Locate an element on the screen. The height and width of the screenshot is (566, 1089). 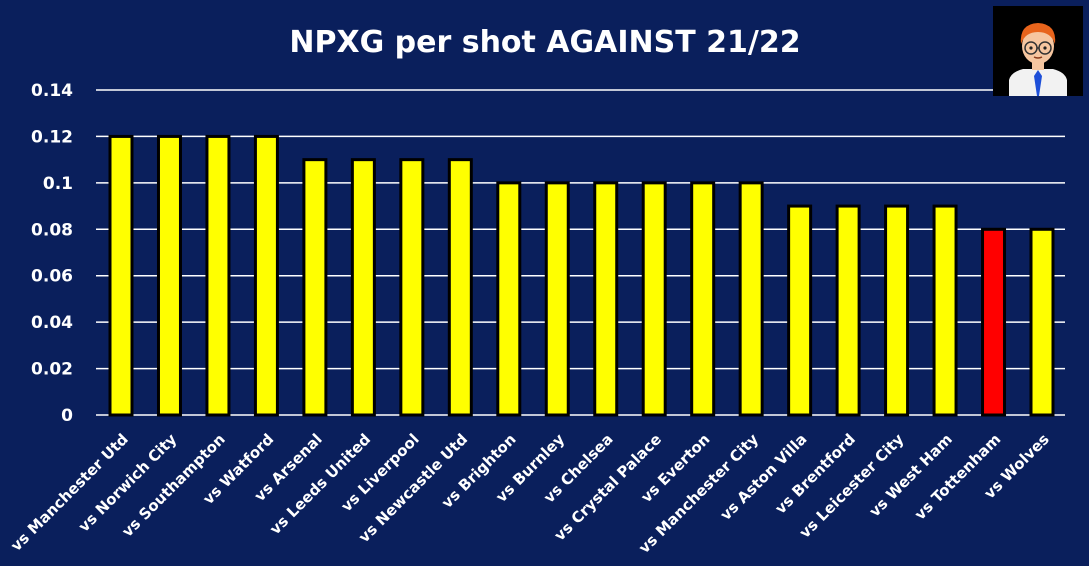
avatar is located at coordinates (1038, 51).